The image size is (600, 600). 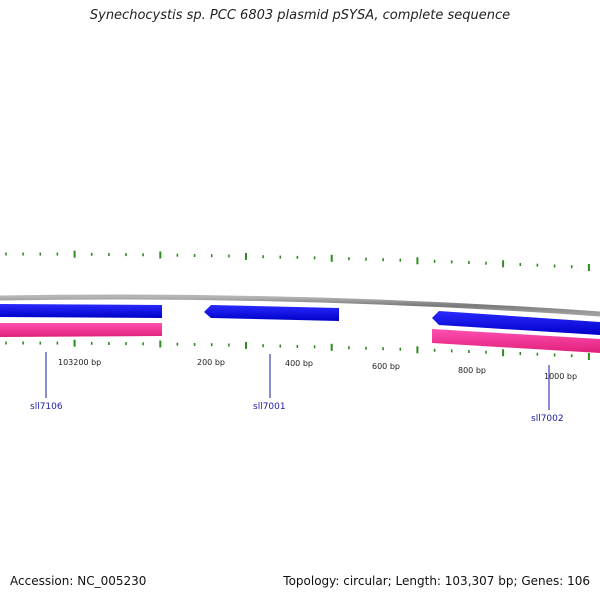 What do you see at coordinates (297, 260) in the screenshot?
I see `outer-tick-marks` at bounding box center [297, 260].